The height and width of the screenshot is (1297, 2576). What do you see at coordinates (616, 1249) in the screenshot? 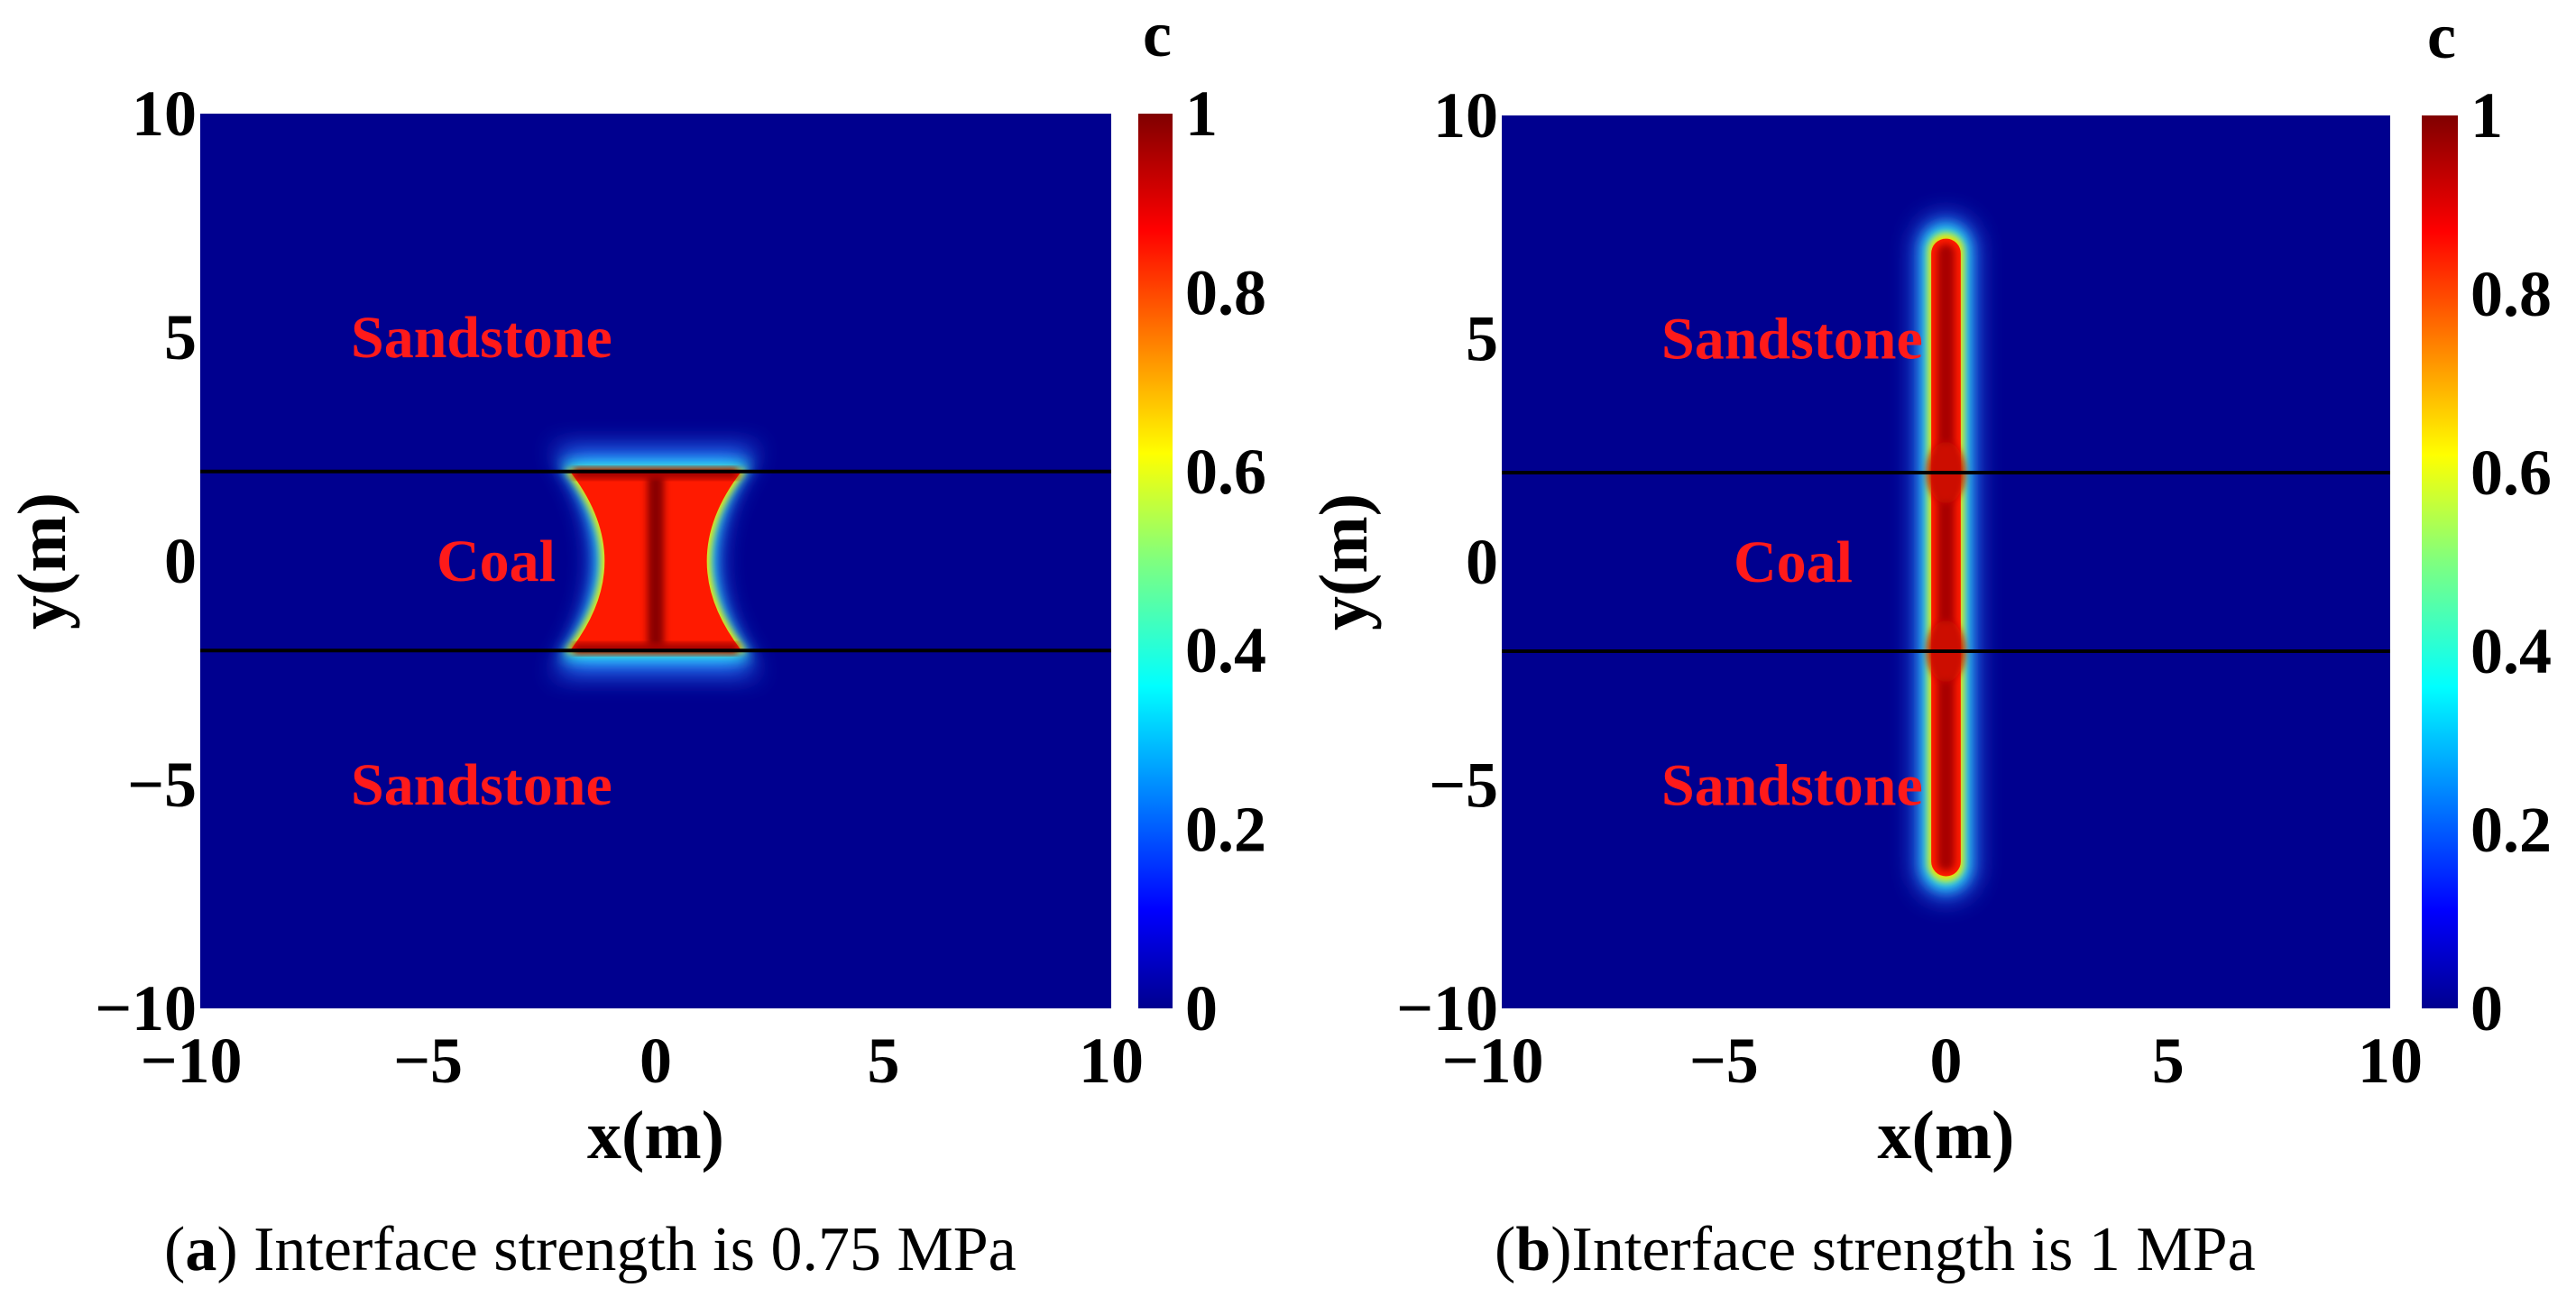
I see `panel-a-caption-text: ) Interface strength is 0.75 MPa` at bounding box center [616, 1249].